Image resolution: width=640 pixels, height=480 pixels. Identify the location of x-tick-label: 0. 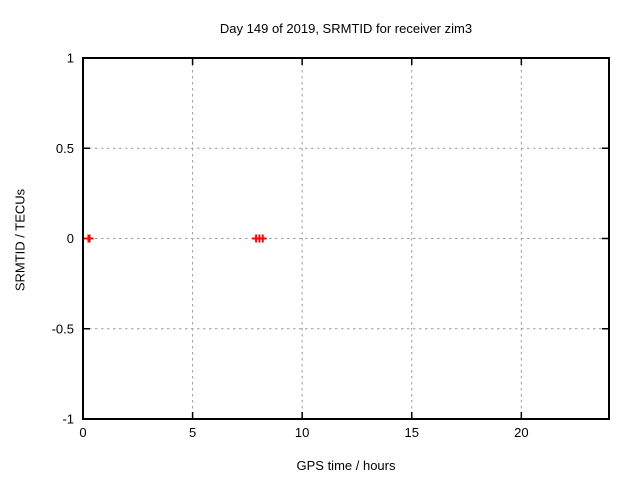
(82, 432).